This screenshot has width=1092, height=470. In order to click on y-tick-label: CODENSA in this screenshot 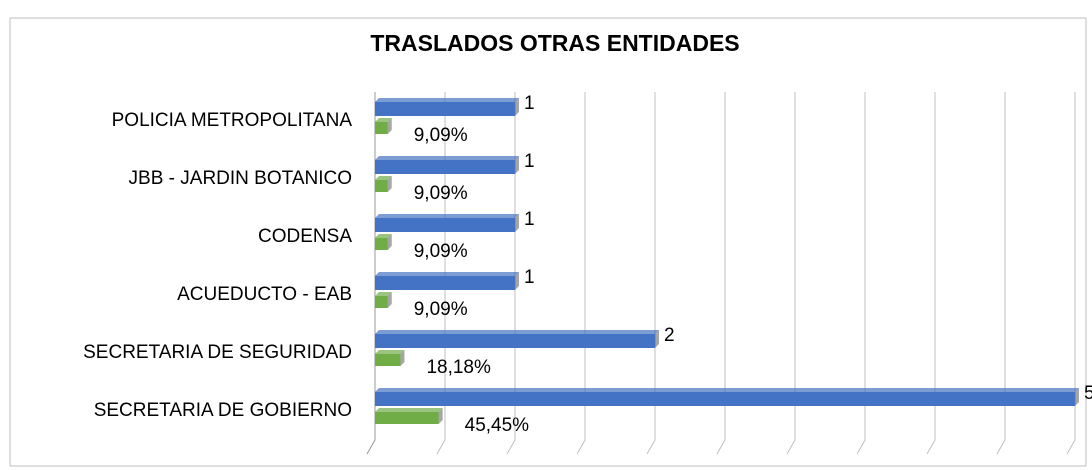, I will do `click(305, 236)`.